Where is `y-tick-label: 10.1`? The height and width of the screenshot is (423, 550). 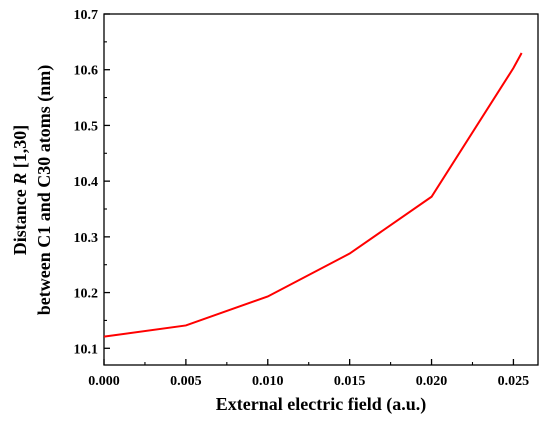
y-tick-label: 10.1 is located at coordinates (86, 349).